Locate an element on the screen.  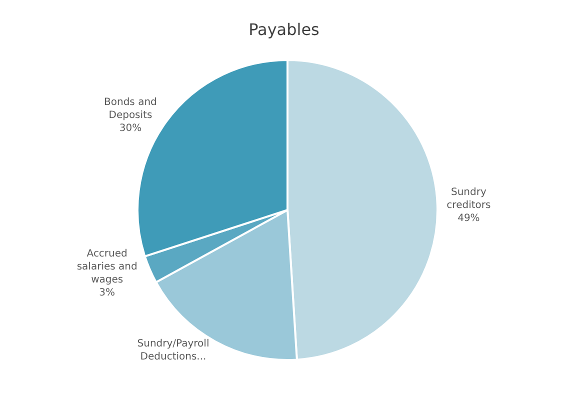
data-label: 49% is located at coordinates (469, 218).